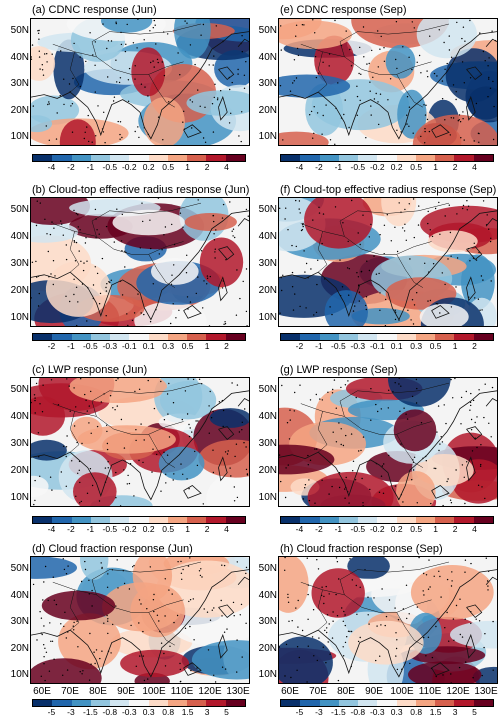  I want to click on lat-tick-label: 40N, so click(19, 236).